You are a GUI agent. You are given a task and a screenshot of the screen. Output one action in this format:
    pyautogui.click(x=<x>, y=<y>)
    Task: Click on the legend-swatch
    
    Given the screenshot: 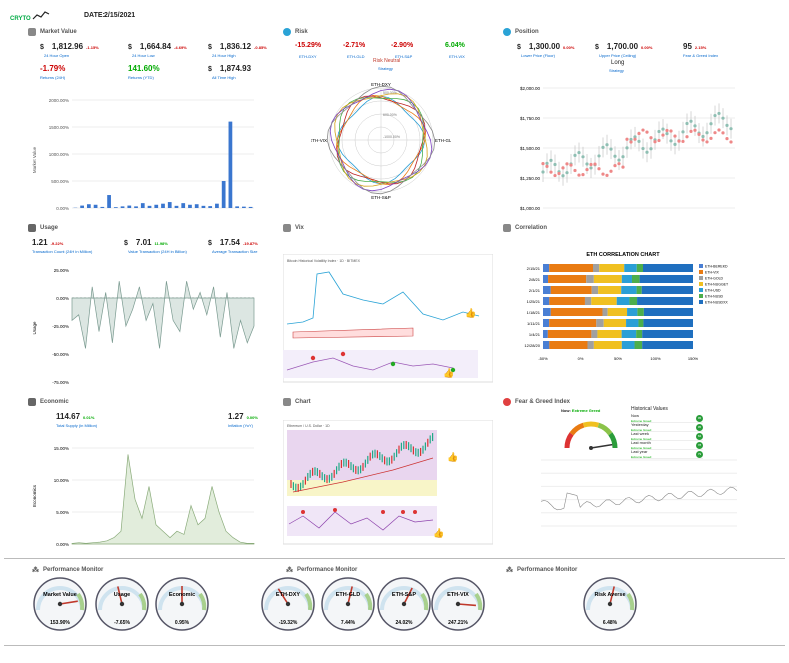 What is the action you would take?
    pyautogui.click(x=701, y=284)
    